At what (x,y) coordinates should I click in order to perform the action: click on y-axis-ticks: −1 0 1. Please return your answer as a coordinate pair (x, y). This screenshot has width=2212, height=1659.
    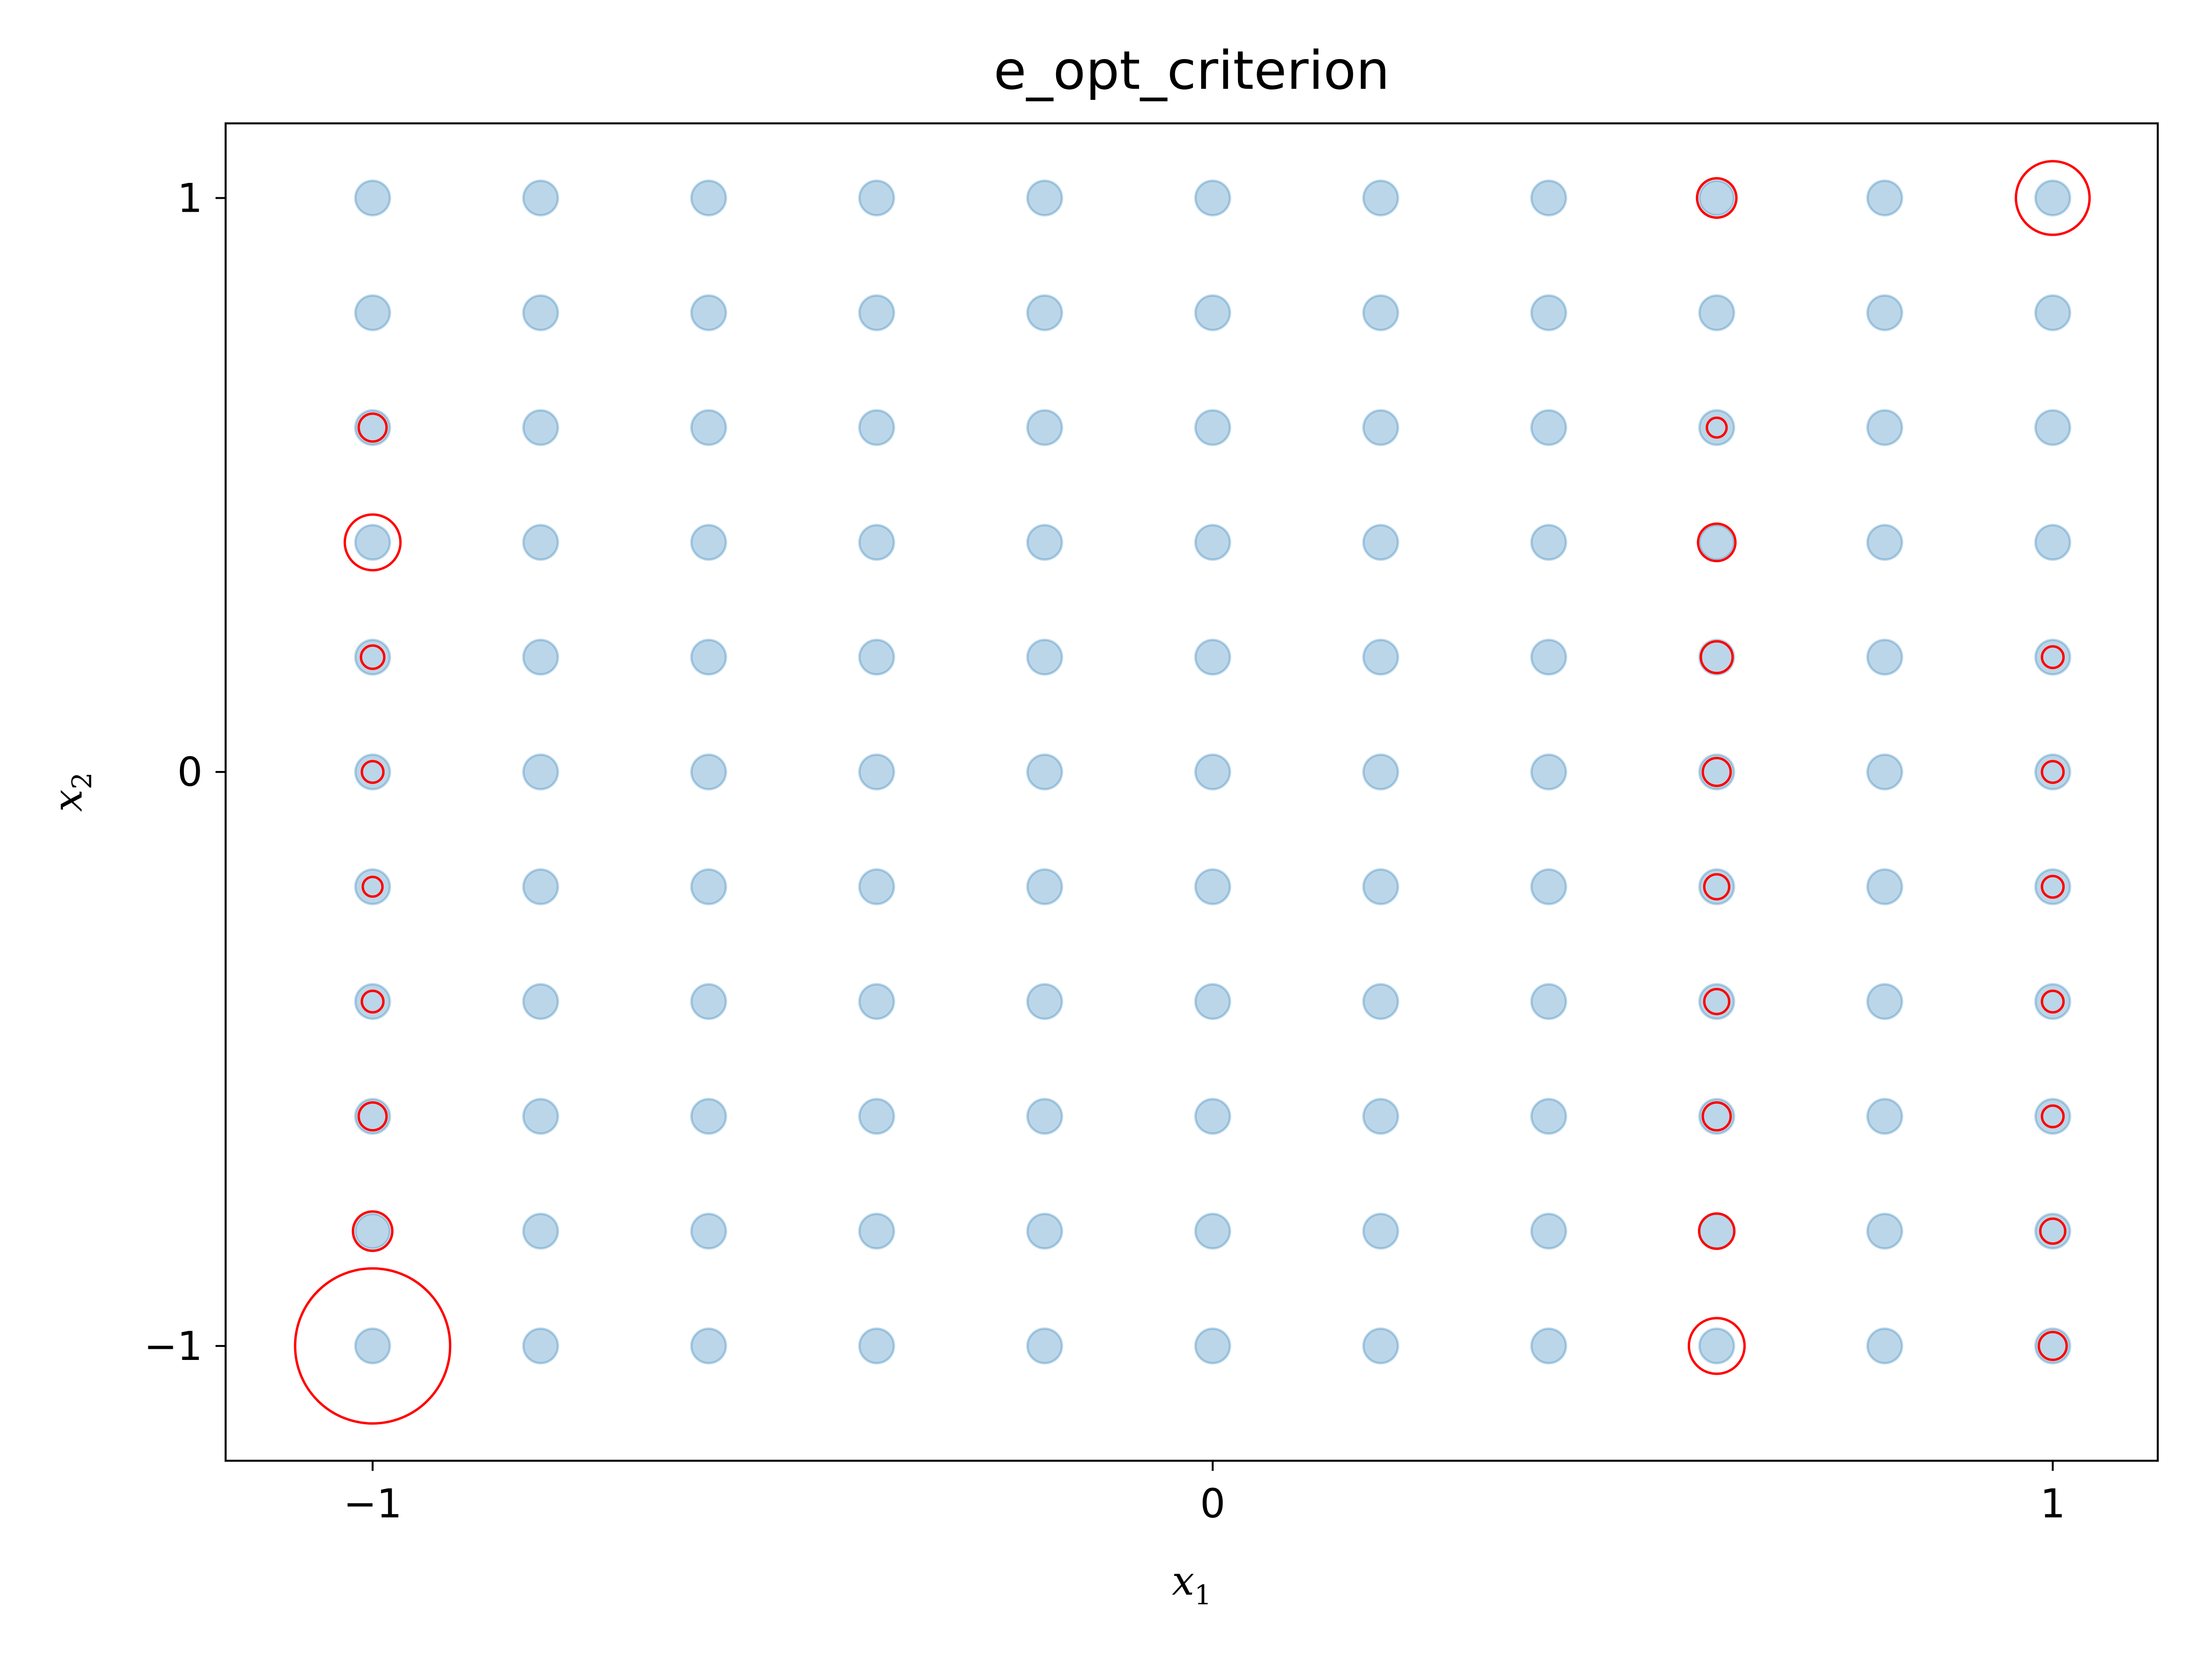
    Looking at the image, I should click on (185, 772).